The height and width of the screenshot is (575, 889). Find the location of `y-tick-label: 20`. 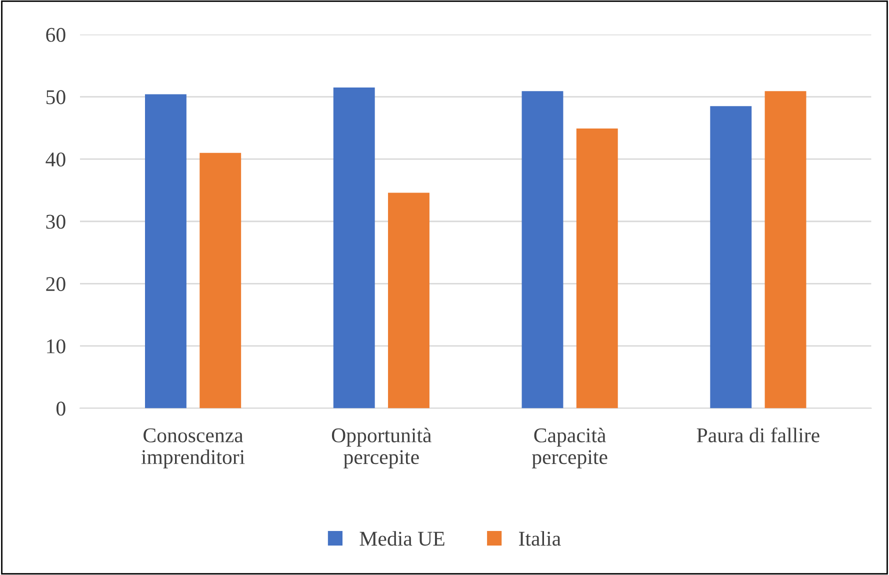

y-tick-label: 20 is located at coordinates (56, 284).